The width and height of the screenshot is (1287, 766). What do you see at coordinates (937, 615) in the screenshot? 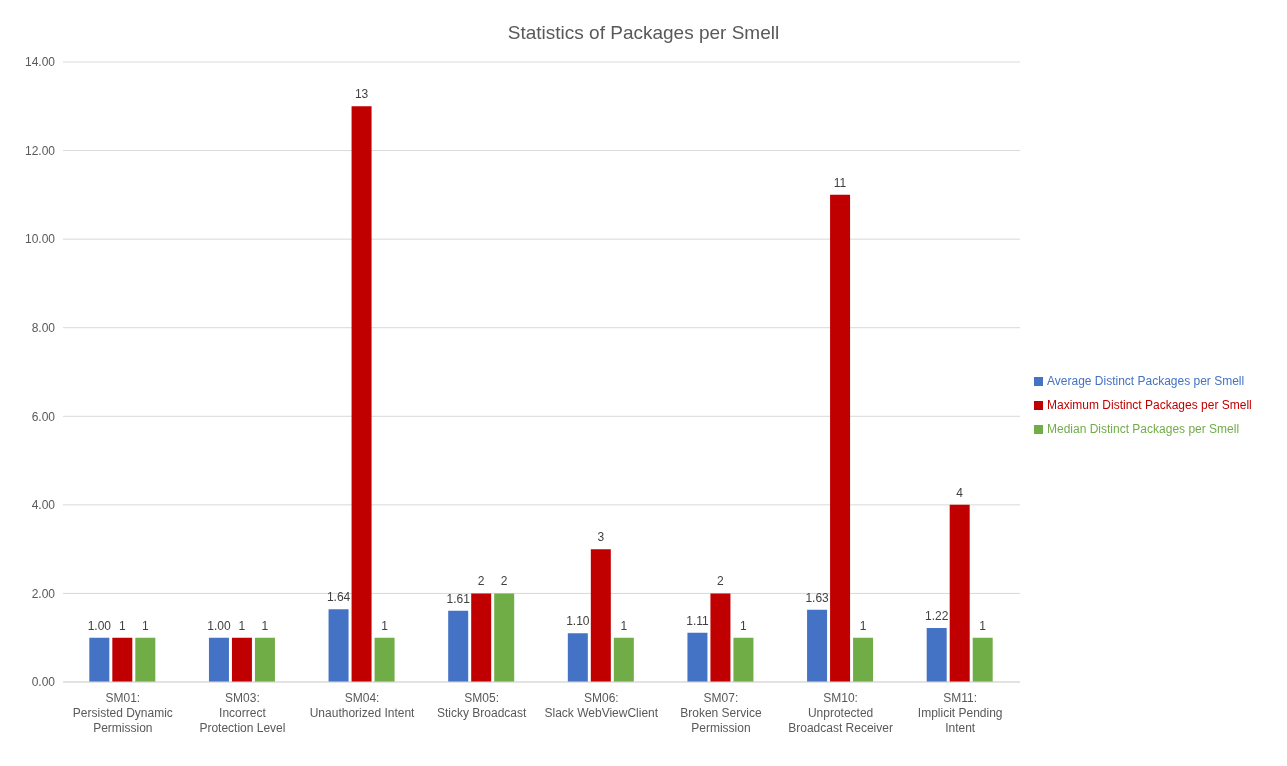
I see `data-label: 1.22` at bounding box center [937, 615].